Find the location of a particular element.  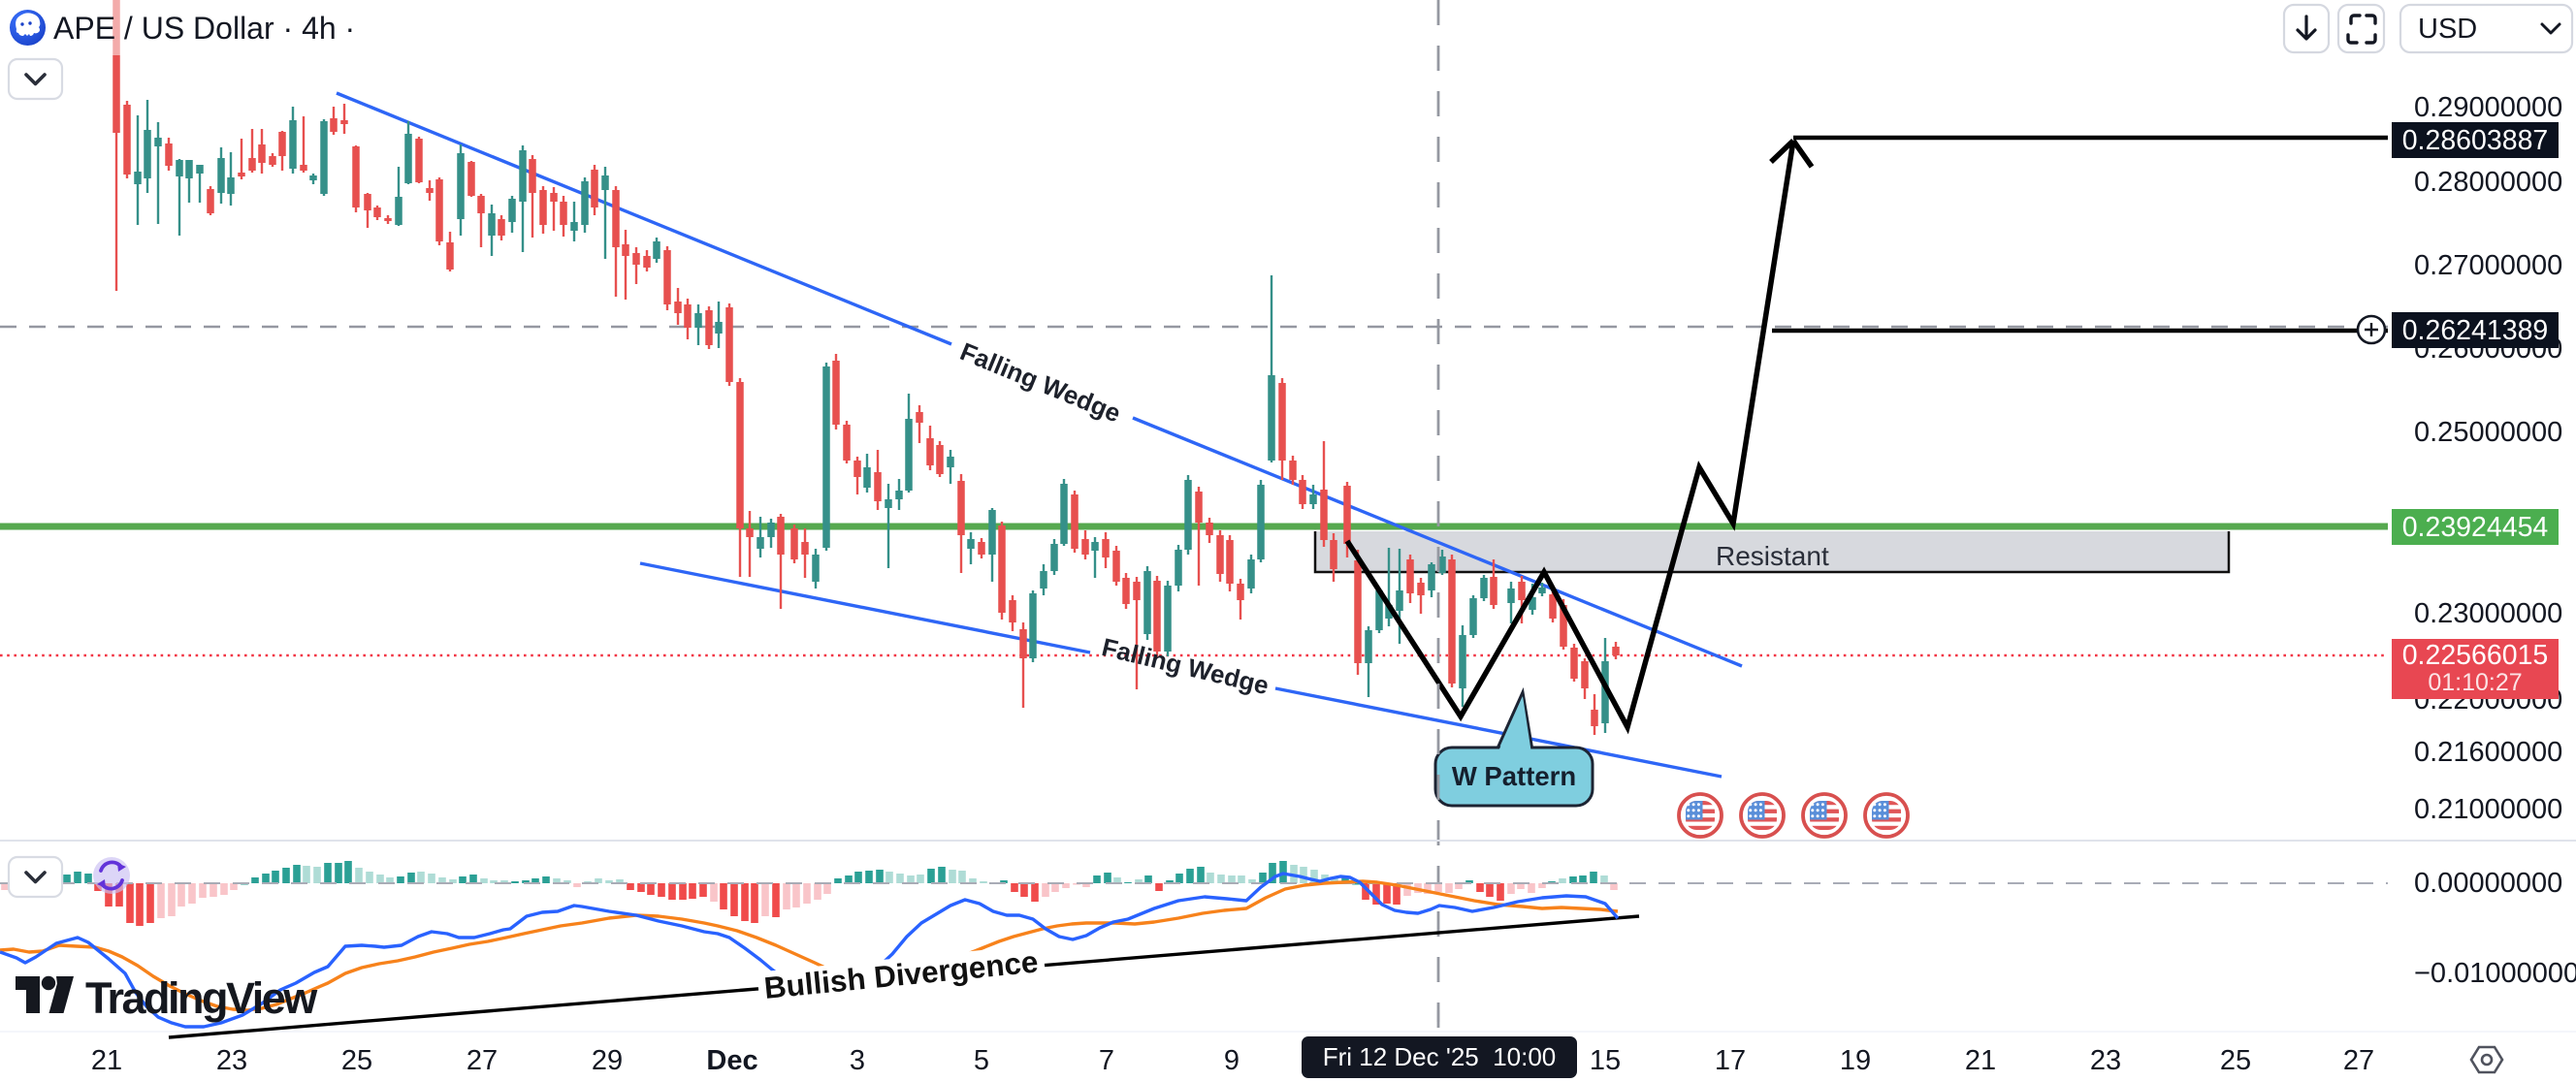

svg-text: 0.22566015 is located at coordinates (2475, 655).